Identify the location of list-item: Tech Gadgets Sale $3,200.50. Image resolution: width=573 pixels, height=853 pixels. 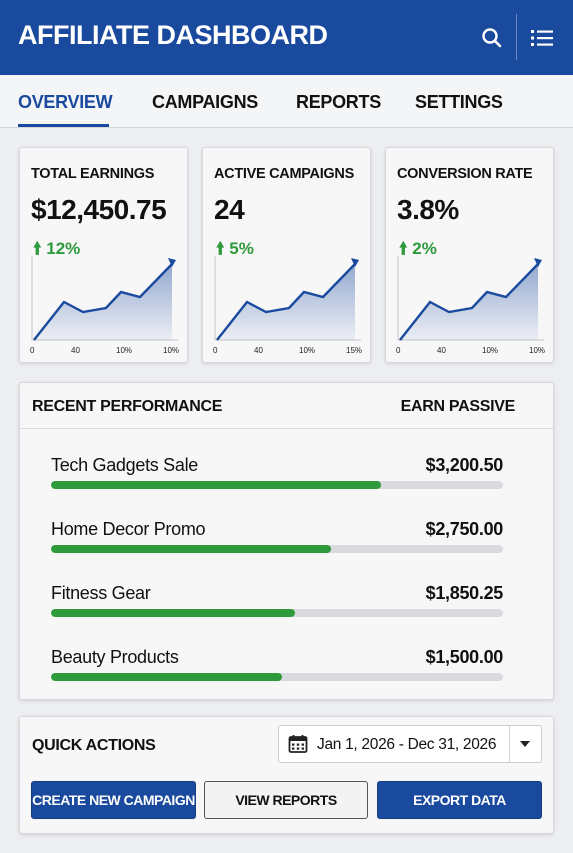
(277, 475).